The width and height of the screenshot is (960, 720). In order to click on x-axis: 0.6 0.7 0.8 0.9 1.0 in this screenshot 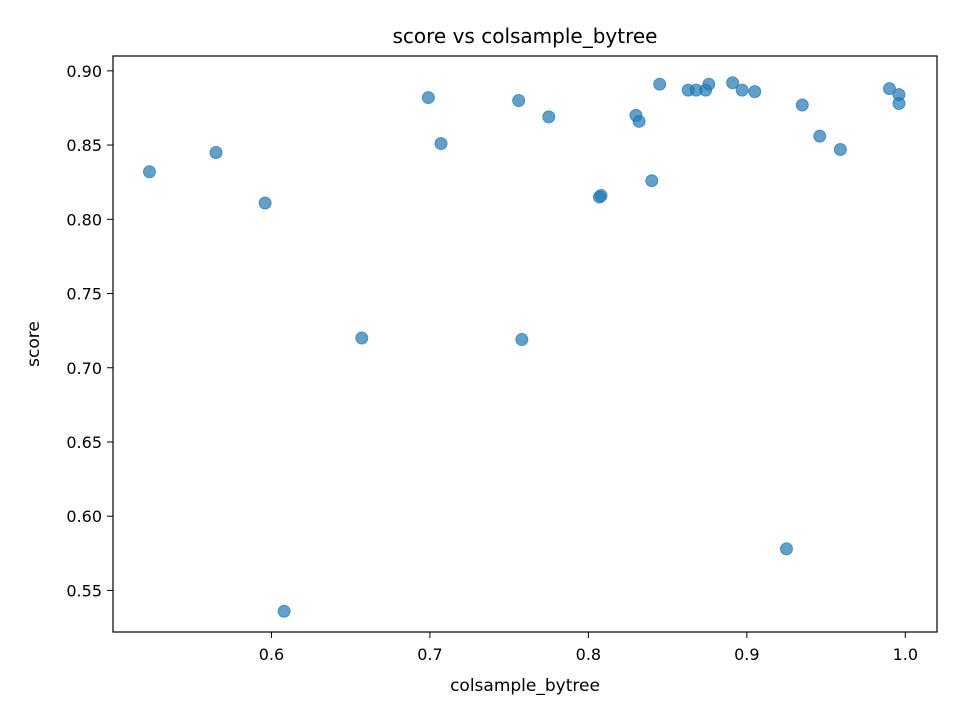, I will do `click(588, 648)`.